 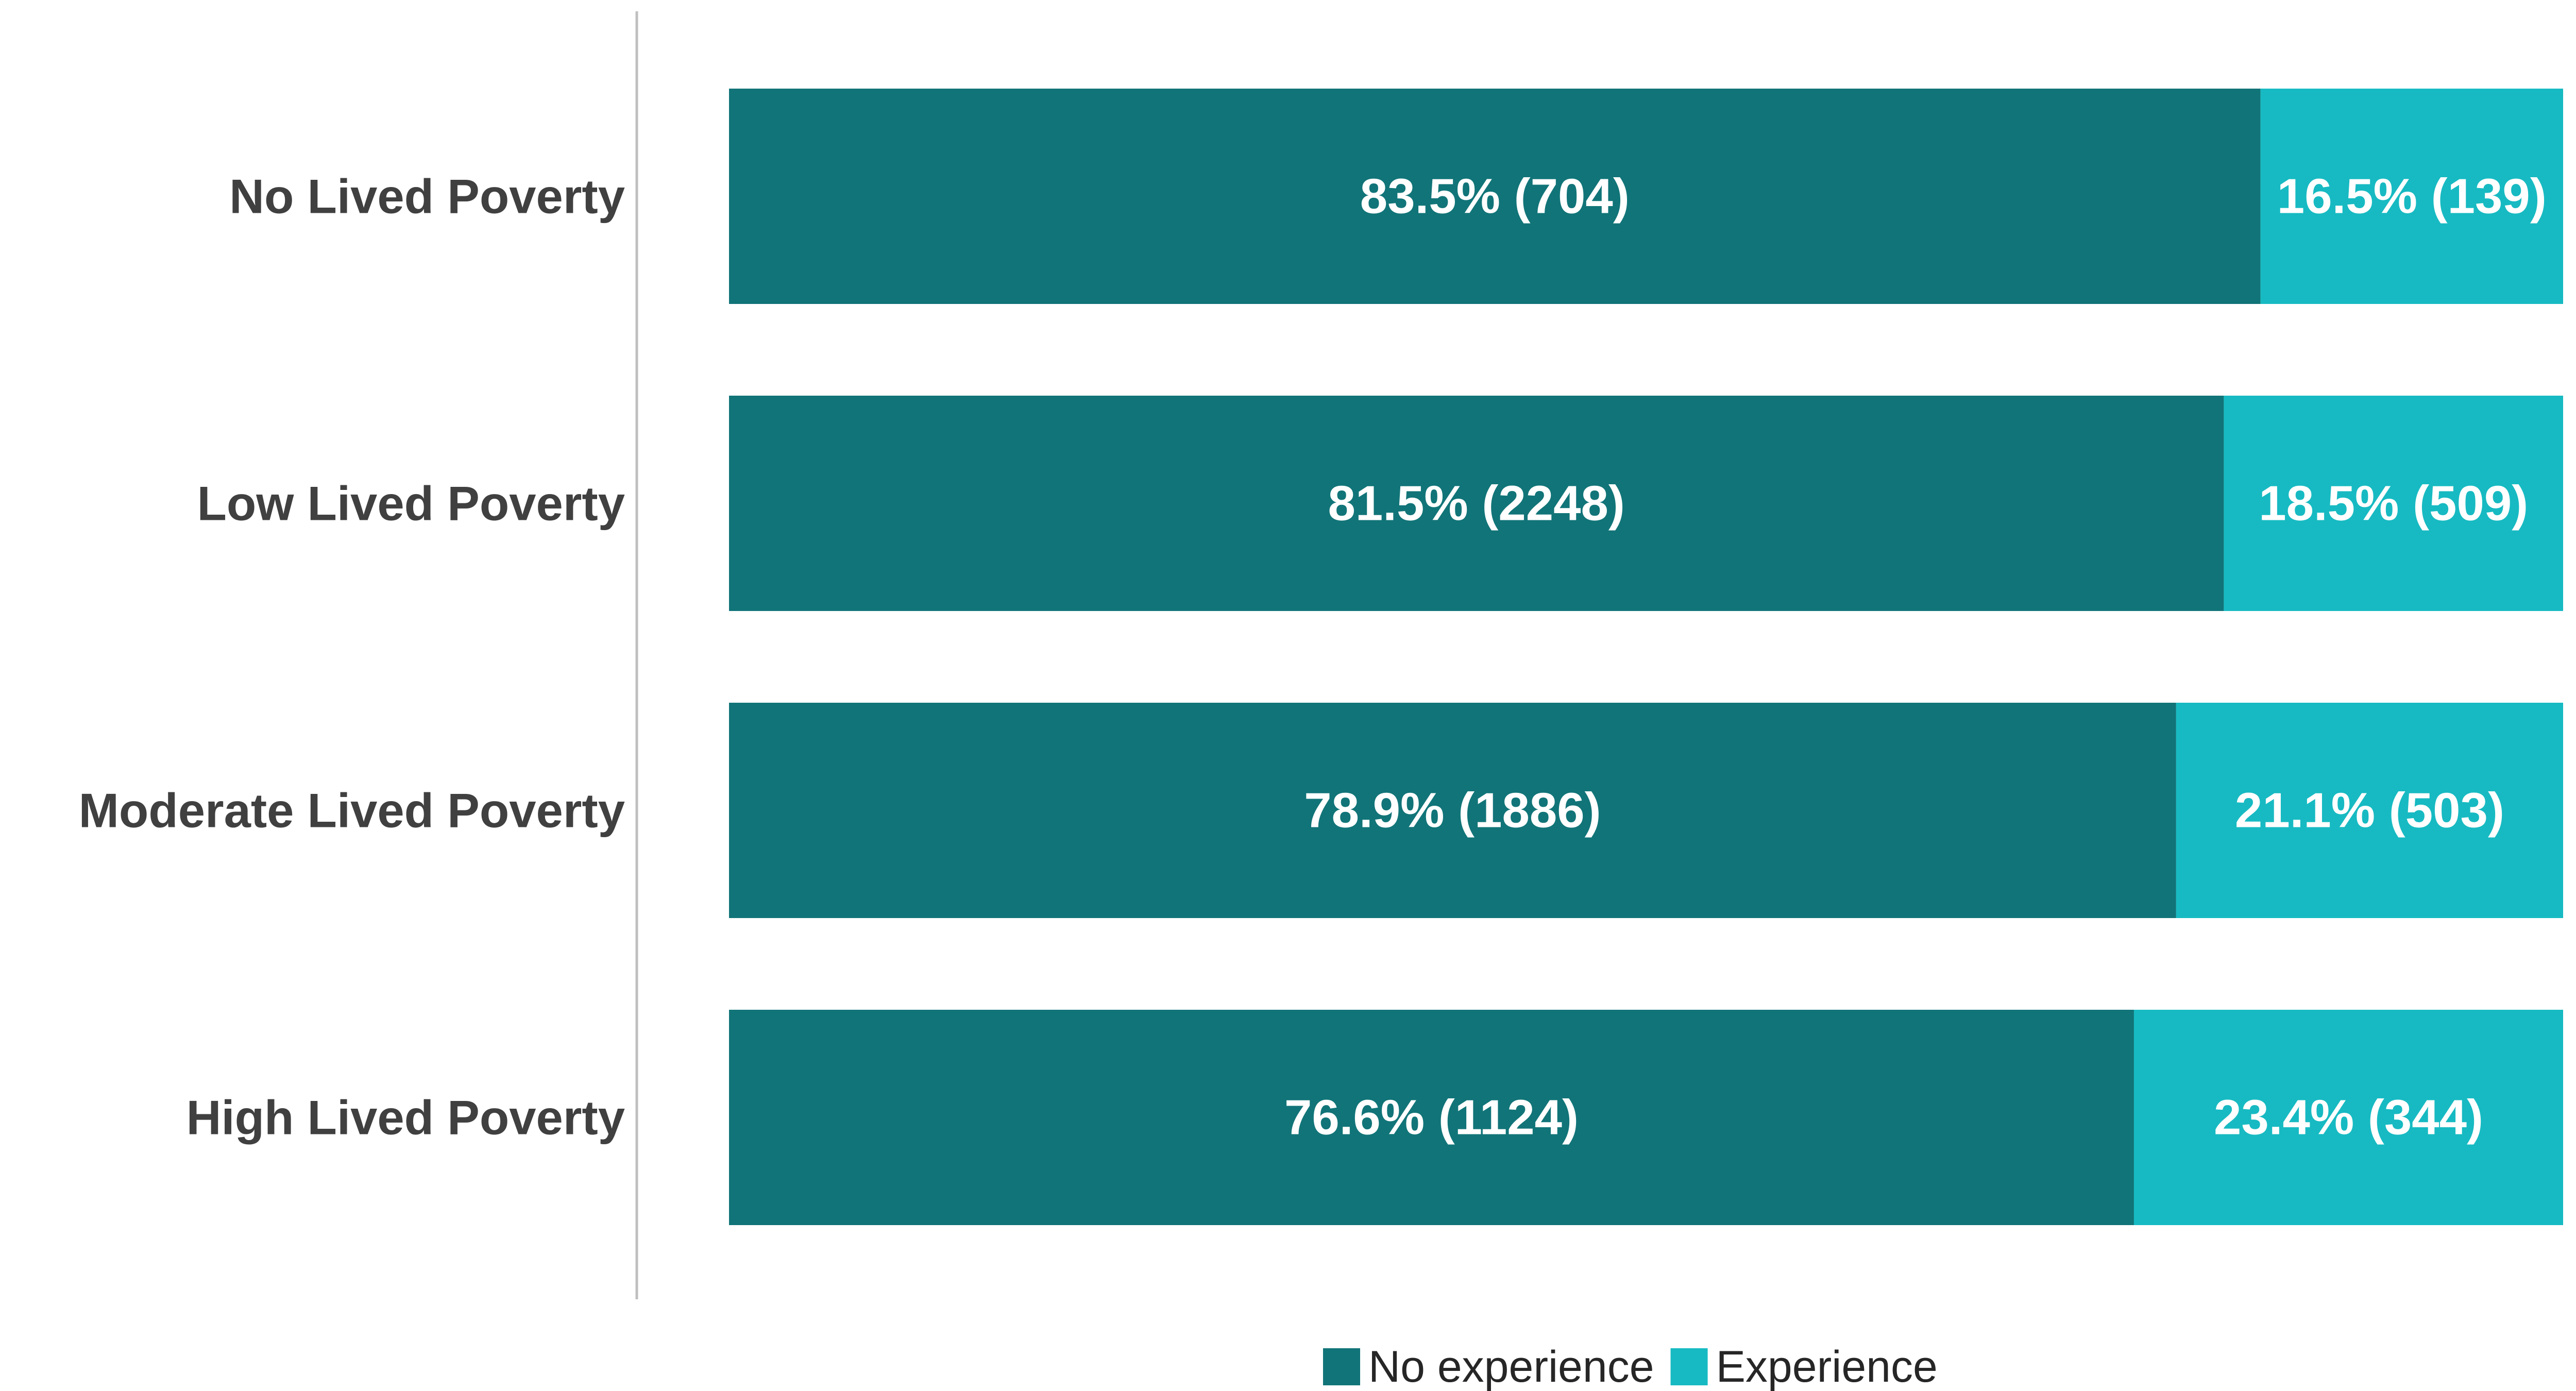 I want to click on legend: No experience Experience, so click(x=1631, y=1366).